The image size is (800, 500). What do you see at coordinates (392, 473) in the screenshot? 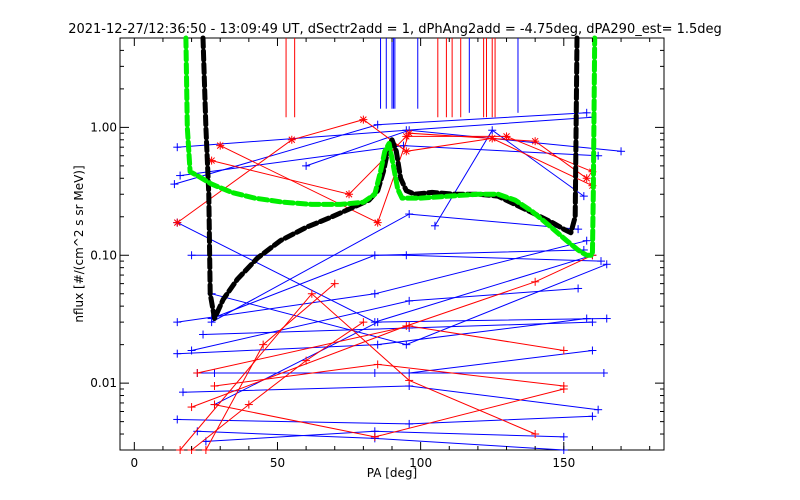
I see `x-axis-label: PA [deg]` at bounding box center [392, 473].